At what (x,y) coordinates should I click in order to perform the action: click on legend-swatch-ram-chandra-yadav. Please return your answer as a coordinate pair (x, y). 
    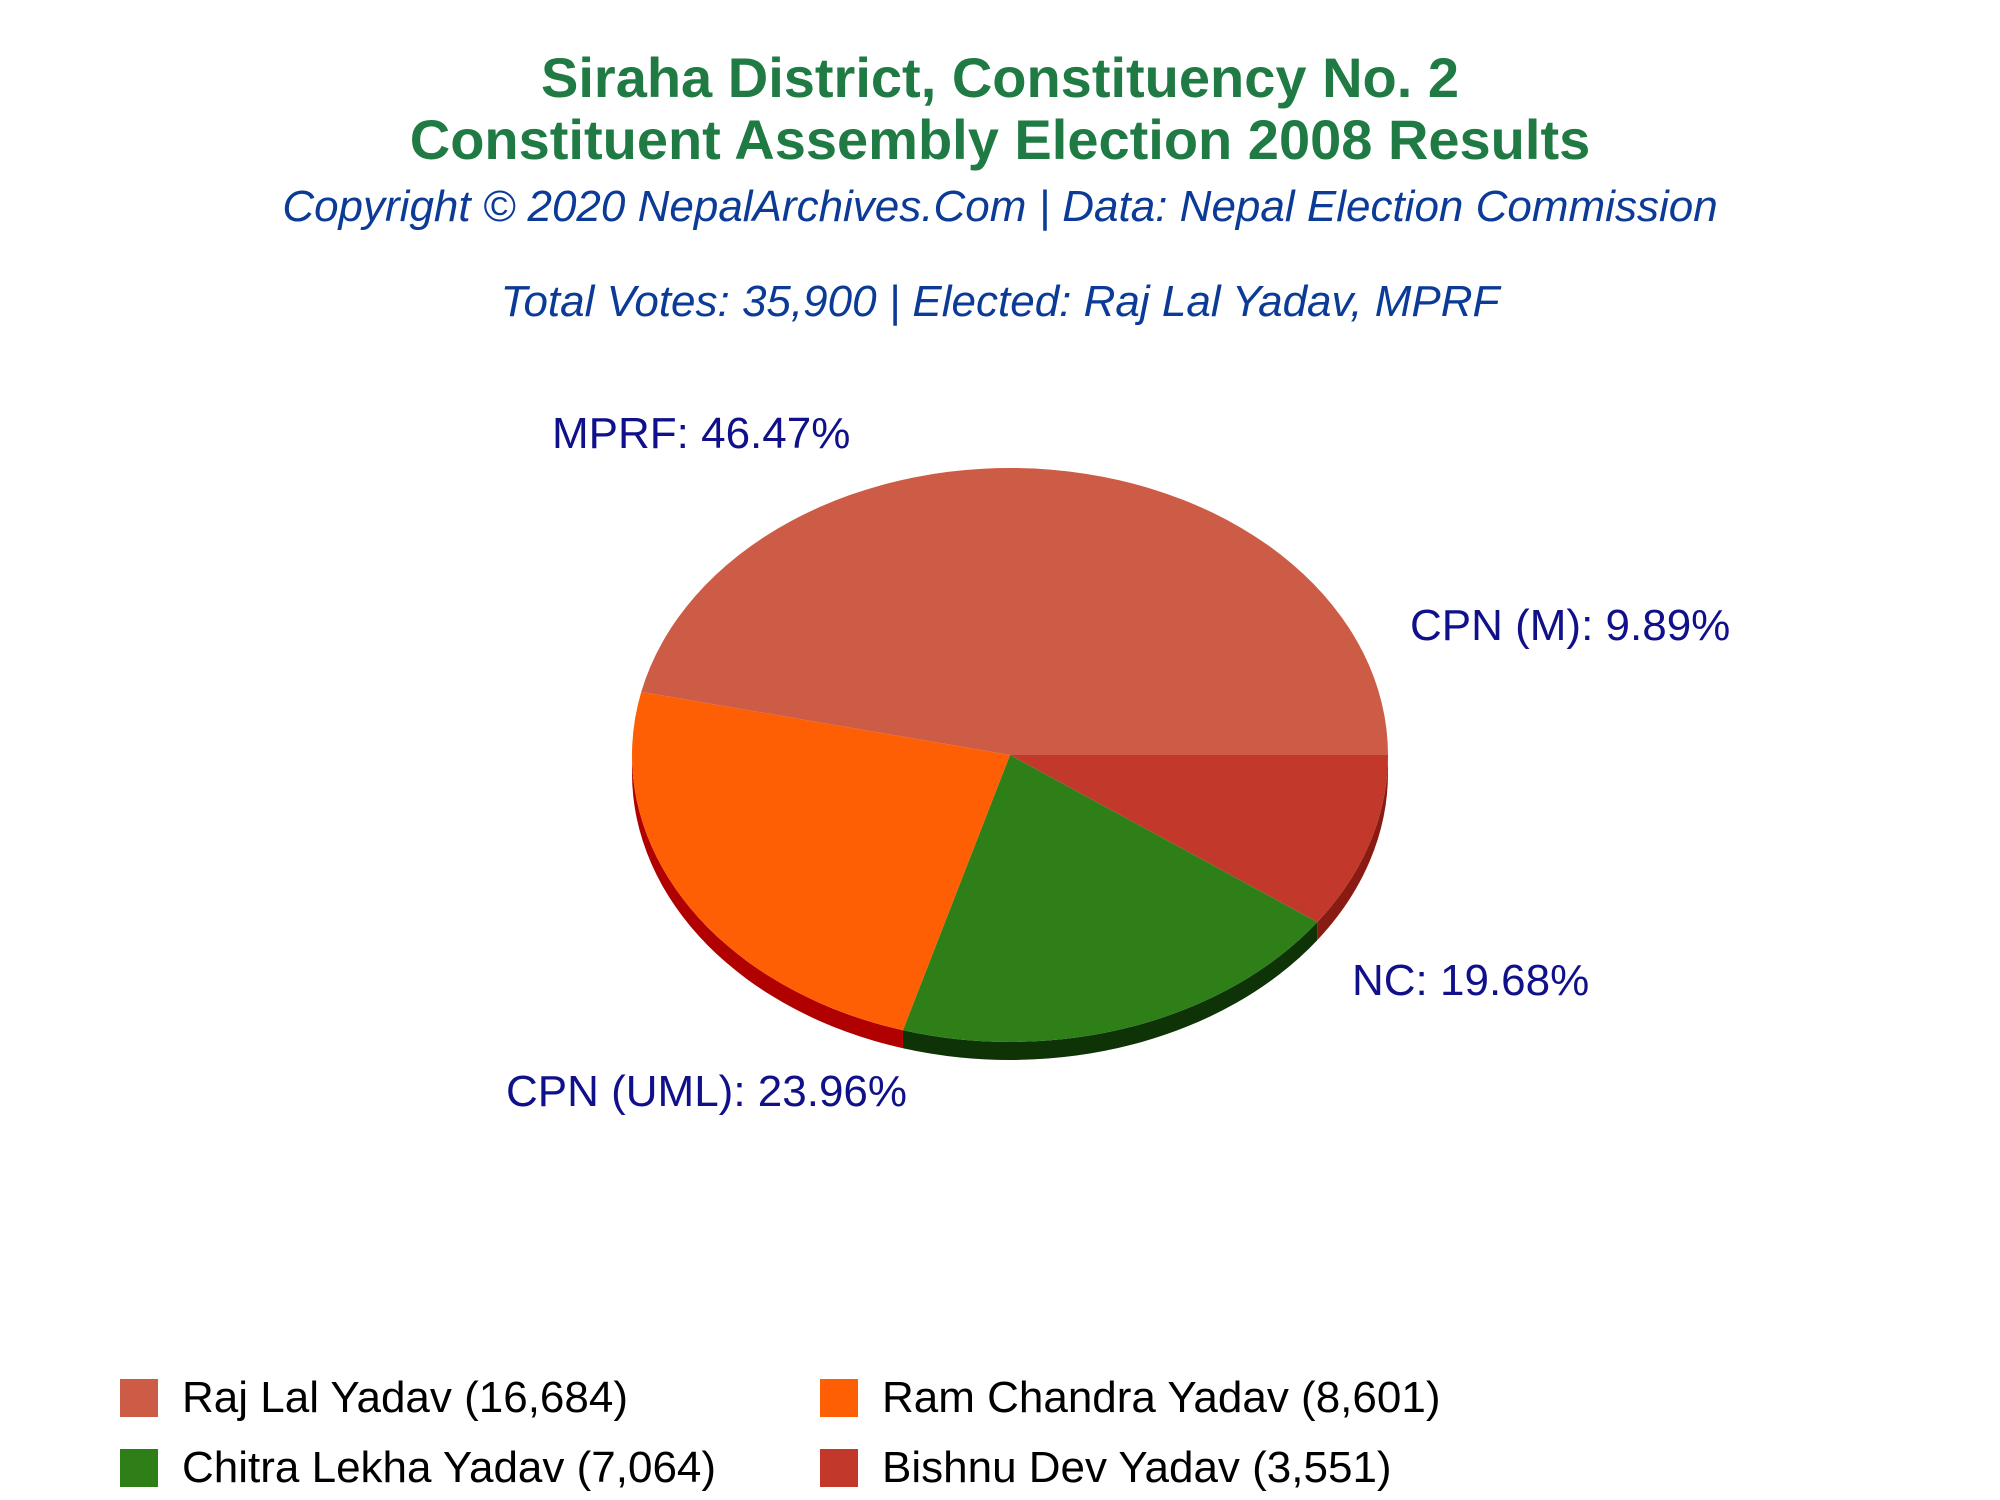
    Looking at the image, I should click on (839, 1398).